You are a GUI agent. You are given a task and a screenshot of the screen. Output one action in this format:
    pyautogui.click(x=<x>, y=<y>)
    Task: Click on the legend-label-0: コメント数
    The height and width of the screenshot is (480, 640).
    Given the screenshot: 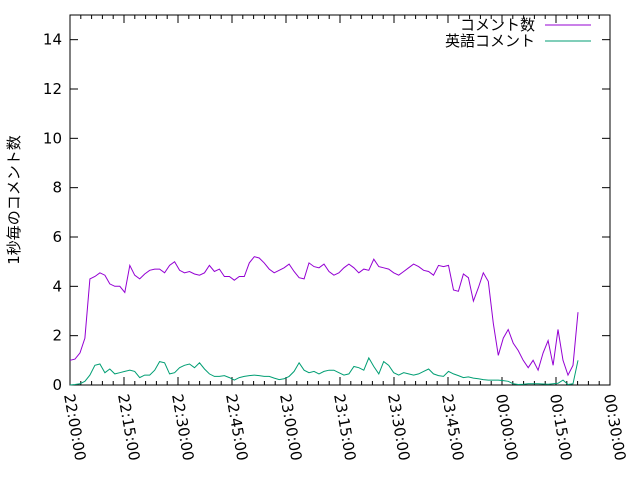 What is the action you would take?
    pyautogui.click(x=497, y=25)
    